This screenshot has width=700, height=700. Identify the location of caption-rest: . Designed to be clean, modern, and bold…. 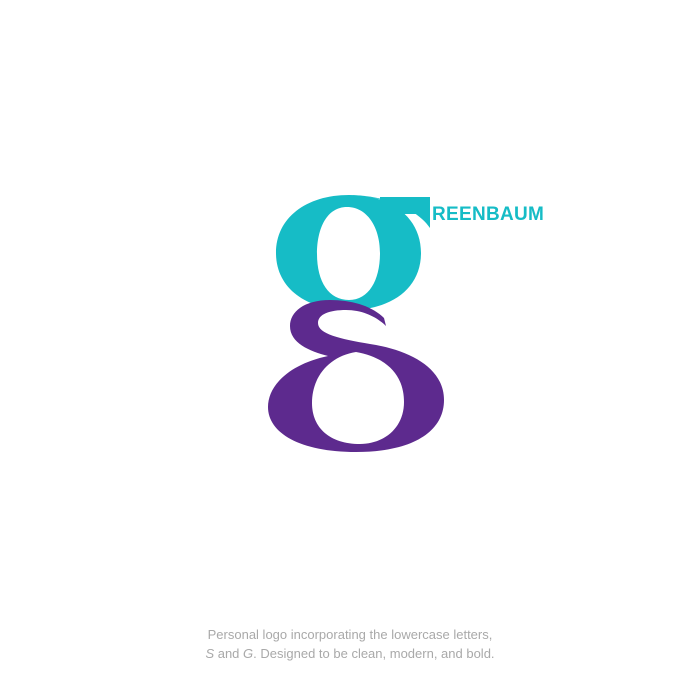
(374, 653).